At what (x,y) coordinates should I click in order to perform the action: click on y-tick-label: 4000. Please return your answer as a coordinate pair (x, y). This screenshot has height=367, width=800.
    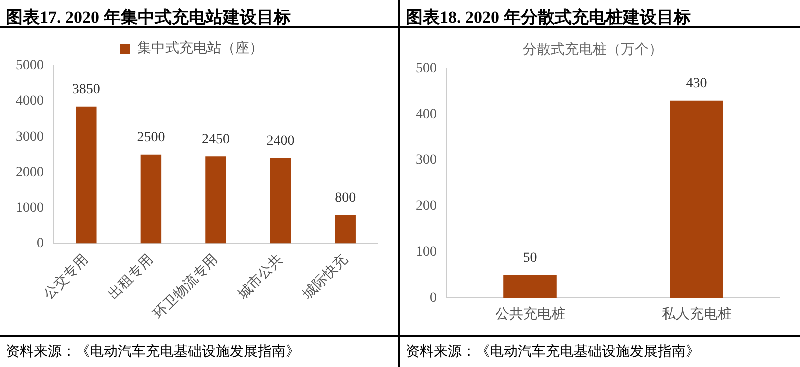
    Looking at the image, I should click on (30, 102).